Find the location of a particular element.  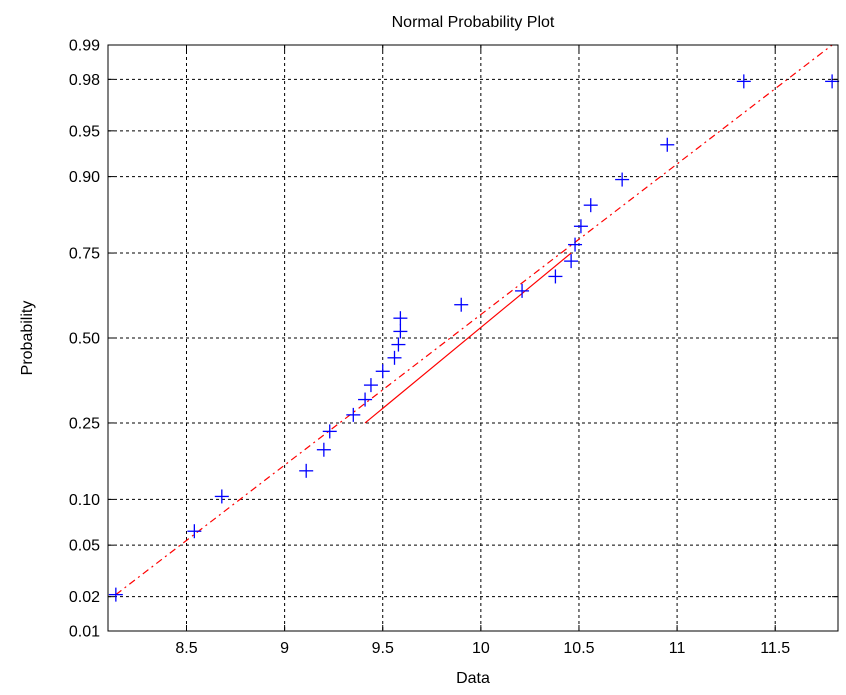

y-tick-label: 0.90 is located at coordinates (84, 177).